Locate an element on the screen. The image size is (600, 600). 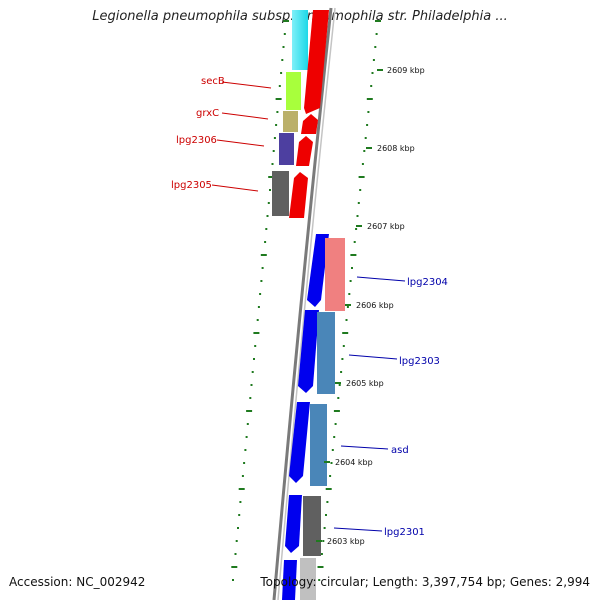
forward-arrow-lpg2301 is located at coordinates (293, 524).